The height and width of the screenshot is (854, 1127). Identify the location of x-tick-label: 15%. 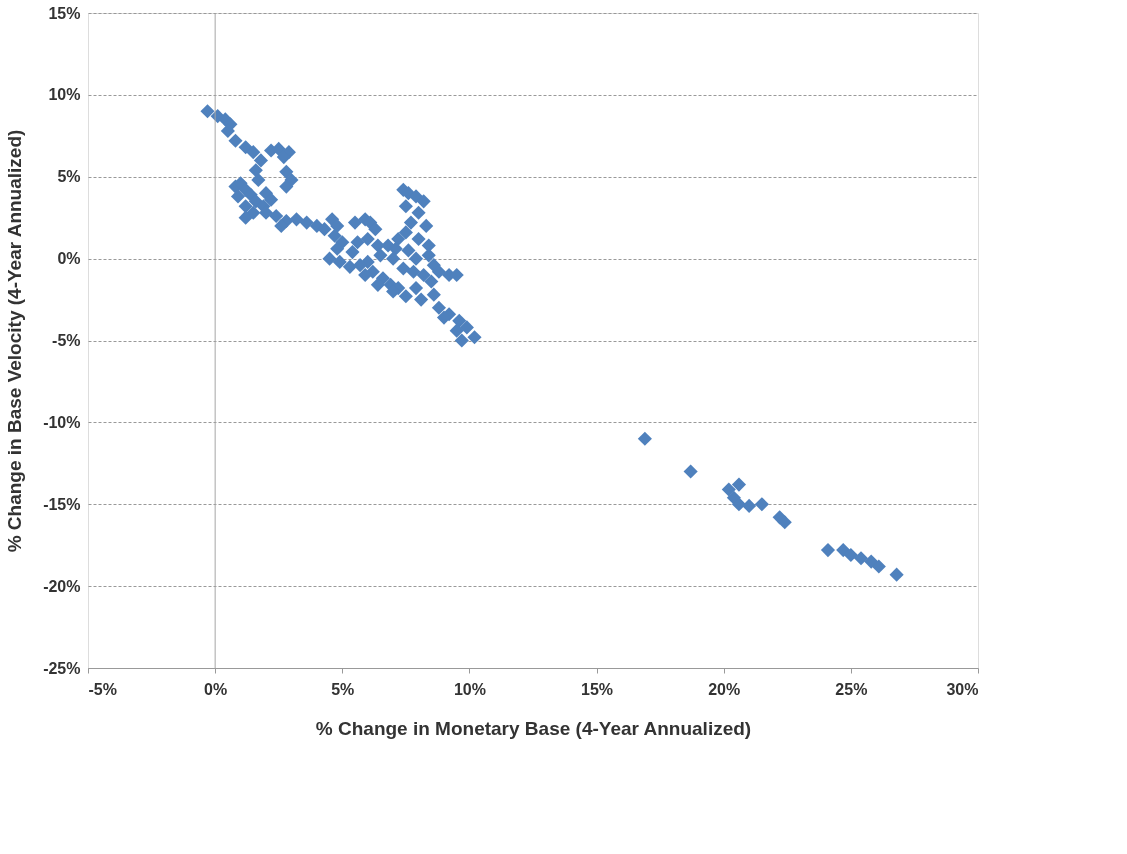
(597, 689).